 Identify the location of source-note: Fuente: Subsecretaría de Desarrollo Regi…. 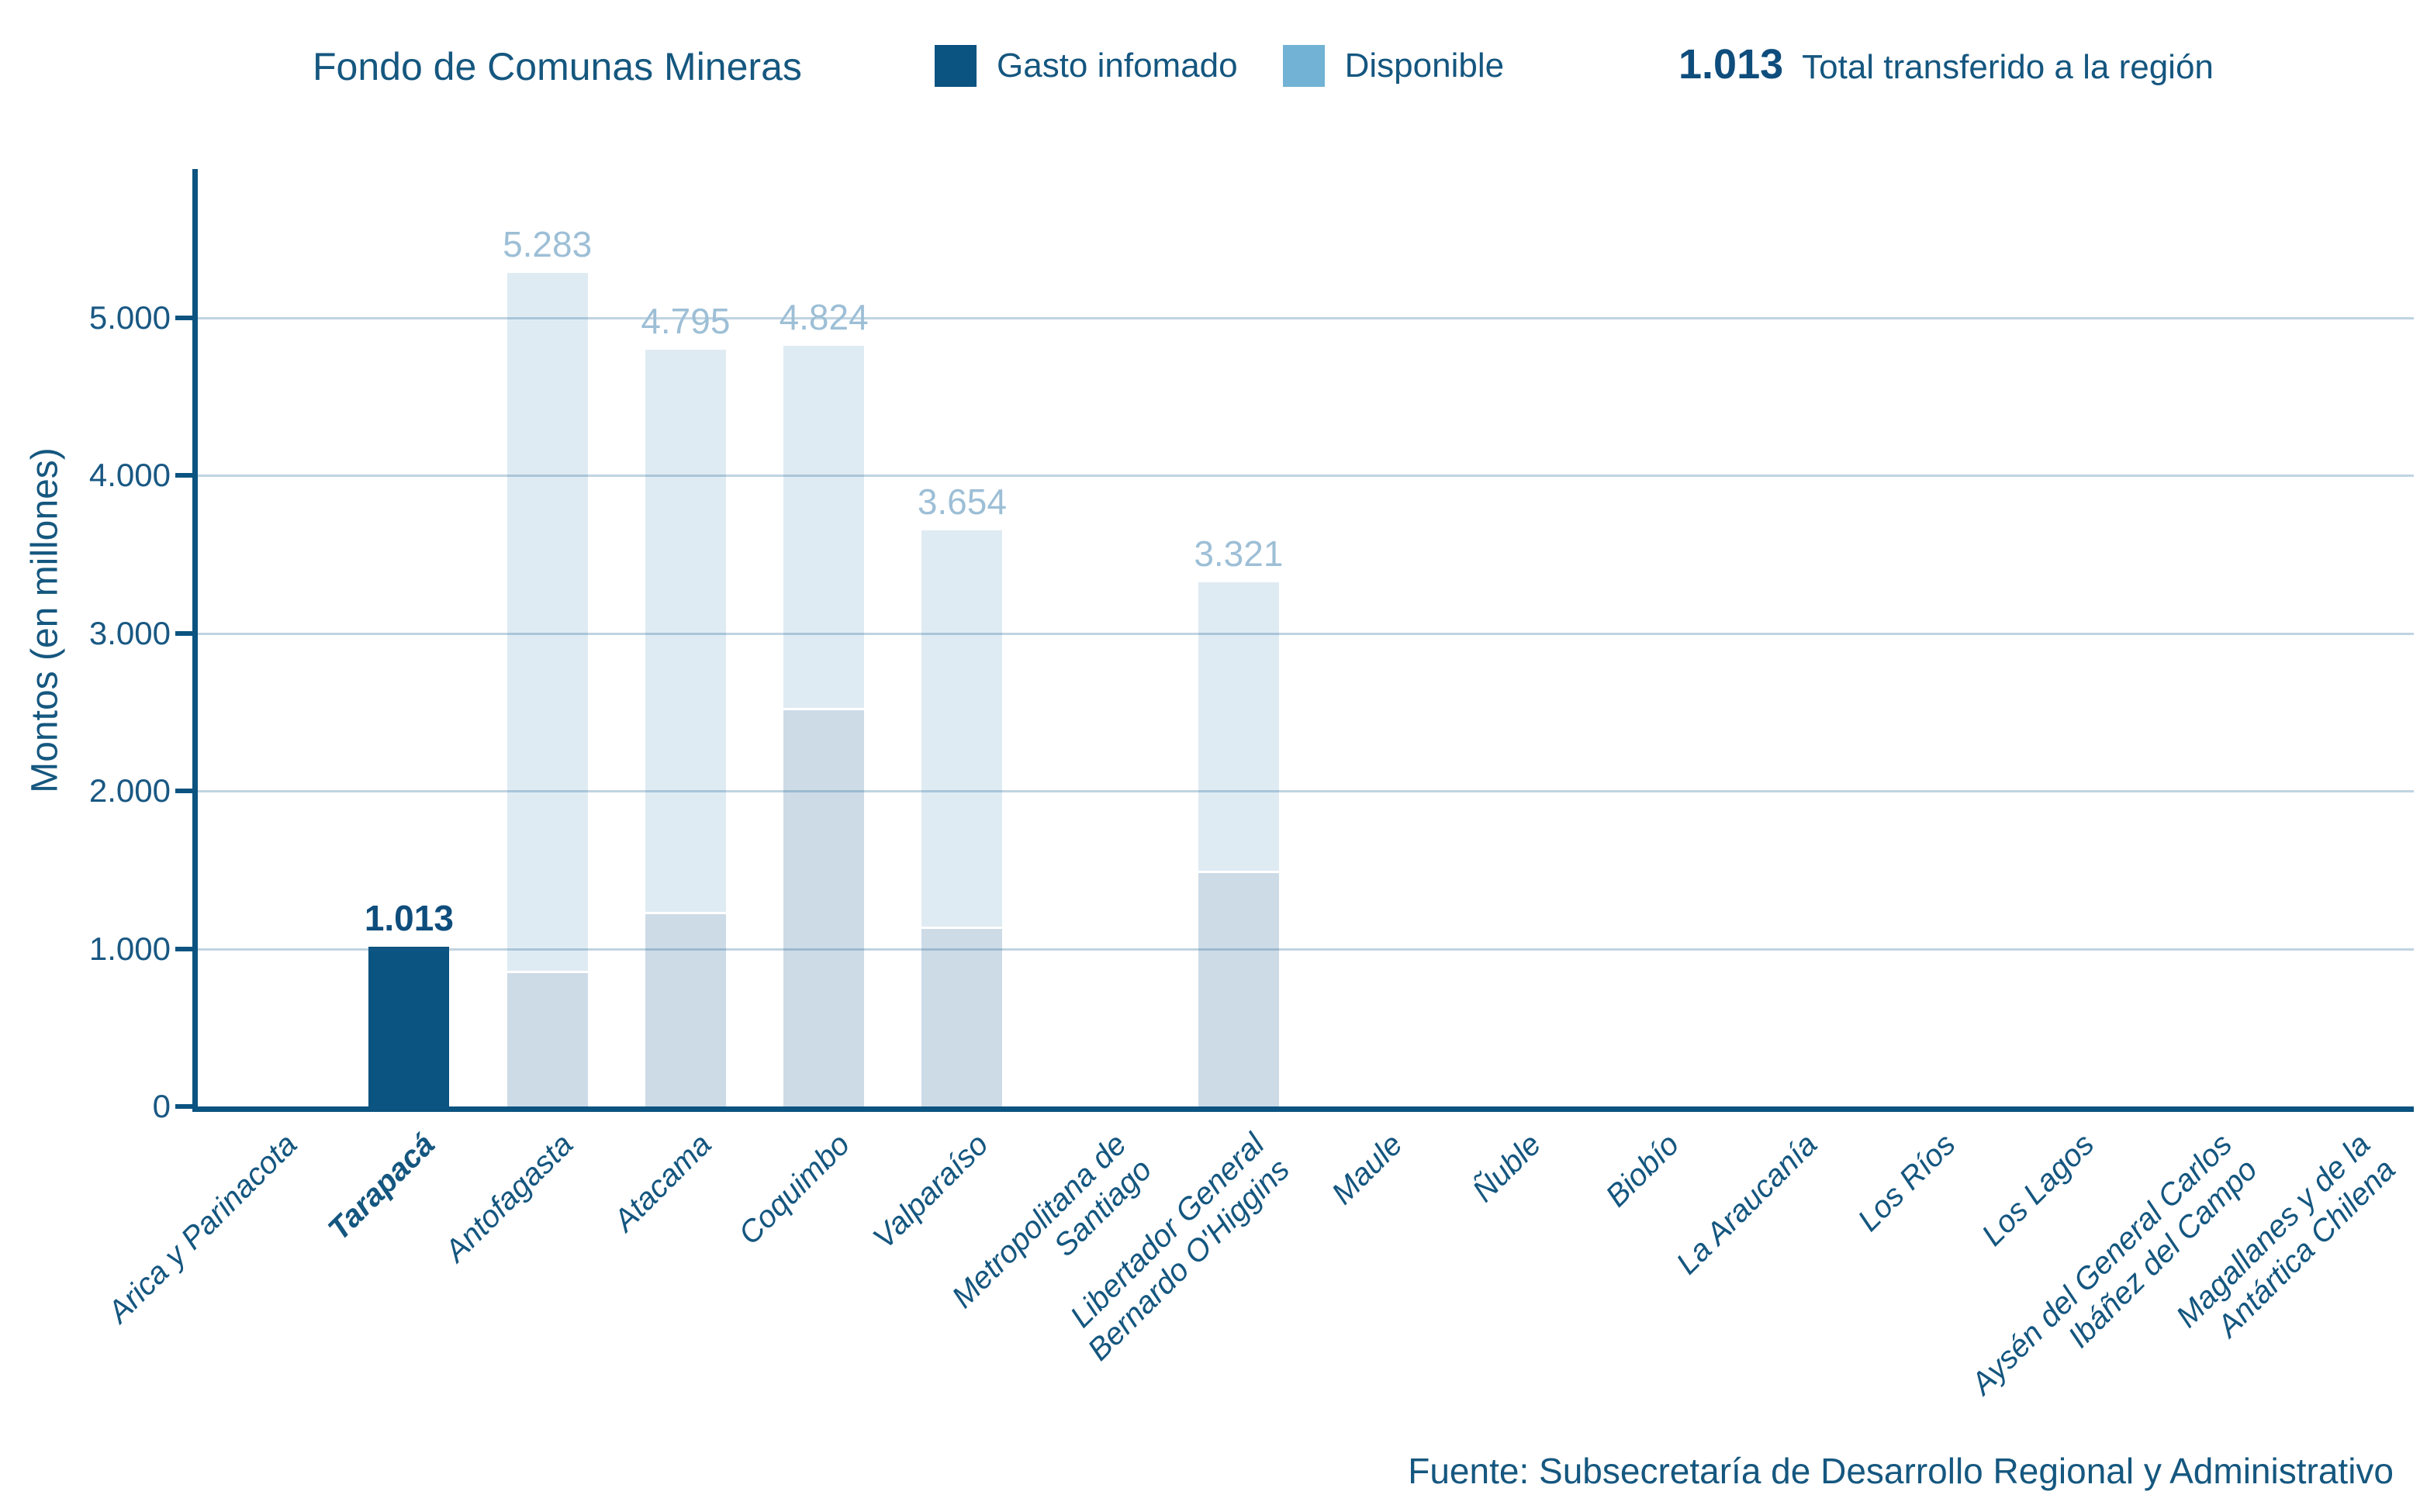
(1901, 1471).